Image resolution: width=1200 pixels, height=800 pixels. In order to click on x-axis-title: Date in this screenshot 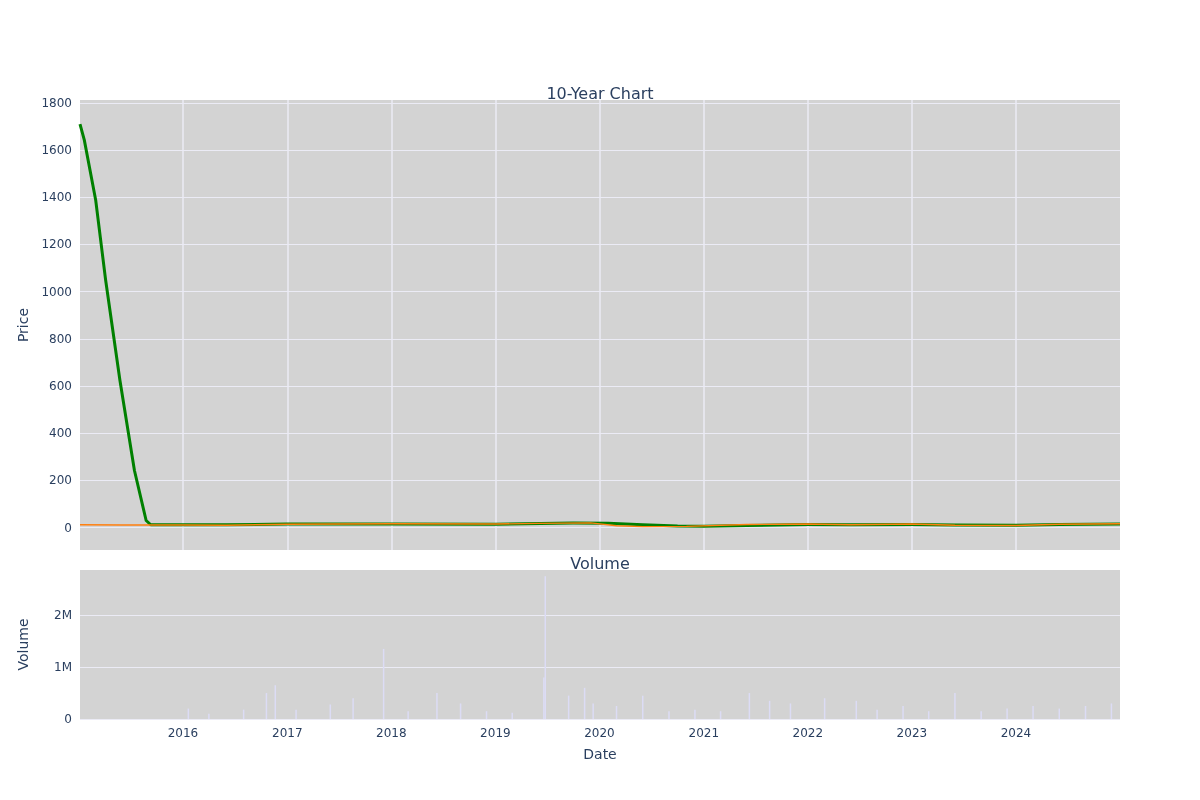, I will do `click(600, 754)`.